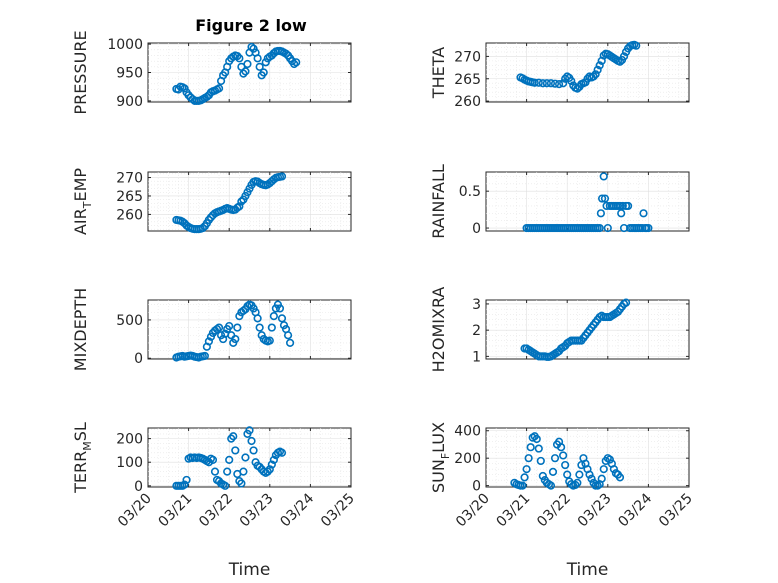 Image resolution: width=778 pixels, height=583 pixels. I want to click on y-axis-label: PRESSURE, so click(80, 72).